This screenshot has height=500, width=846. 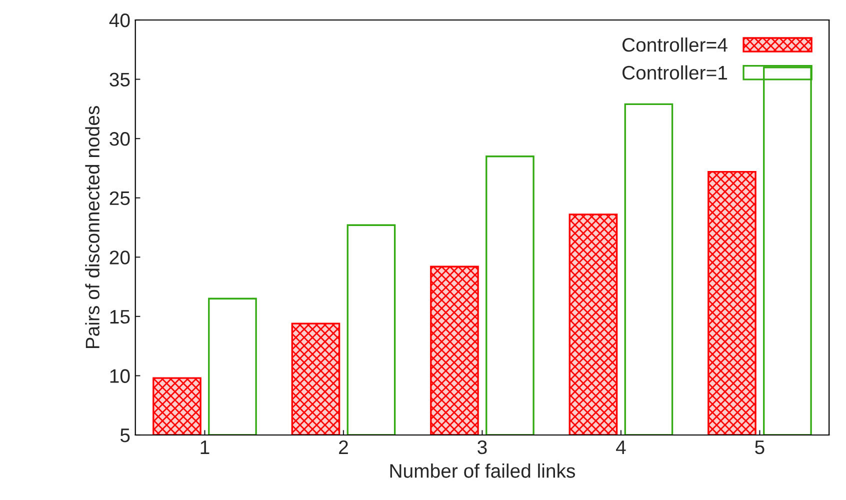 I want to click on x-tick-label: 4, so click(x=621, y=447).